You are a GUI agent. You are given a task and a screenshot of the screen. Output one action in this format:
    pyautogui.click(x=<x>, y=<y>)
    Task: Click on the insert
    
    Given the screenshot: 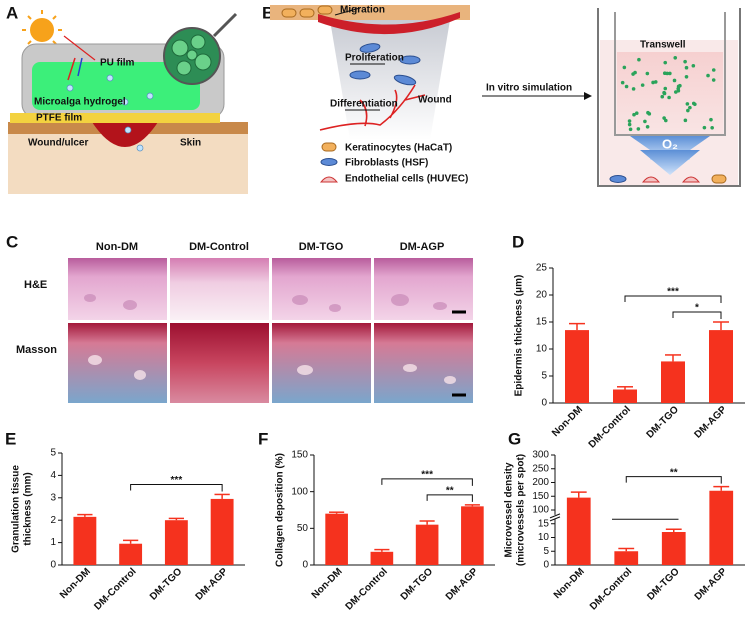 What is the action you would take?
    pyautogui.click(x=670, y=93)
    